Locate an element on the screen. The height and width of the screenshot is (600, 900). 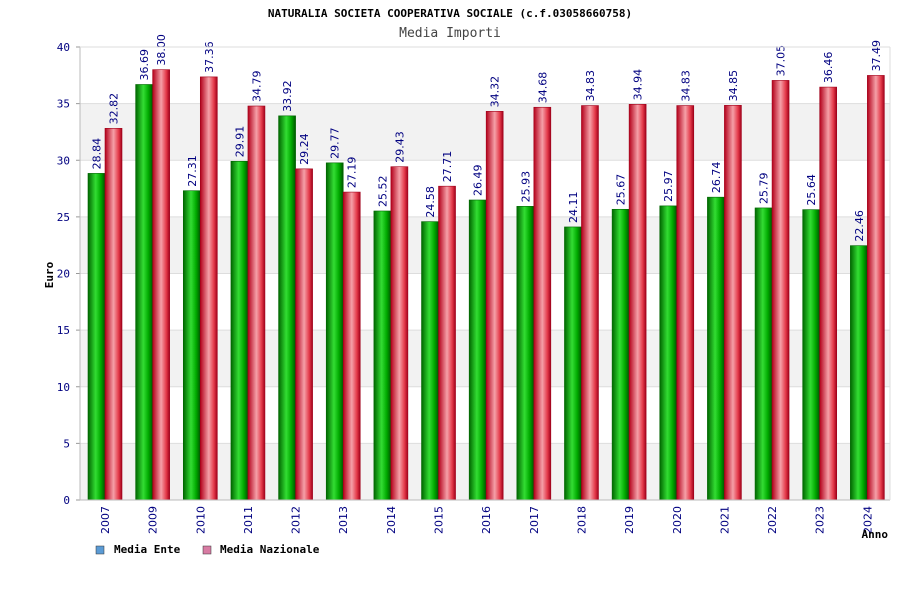
bar-media-ente-2013 is located at coordinates (334, 331).